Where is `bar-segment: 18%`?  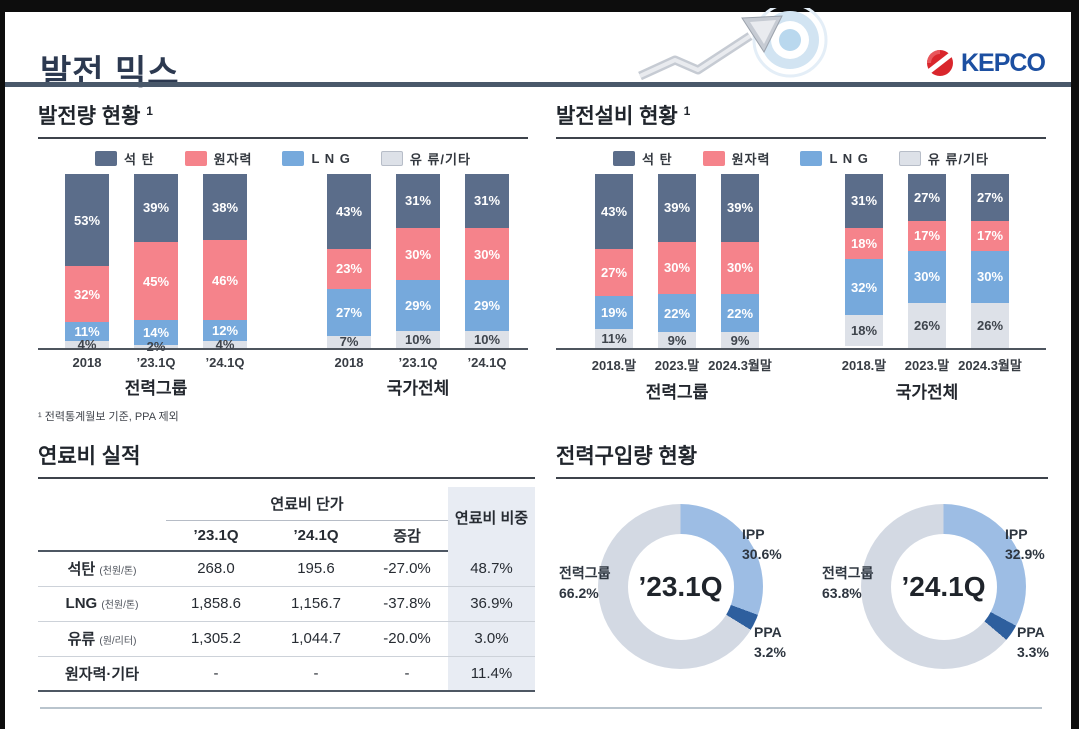 bar-segment: 18% is located at coordinates (864, 243).